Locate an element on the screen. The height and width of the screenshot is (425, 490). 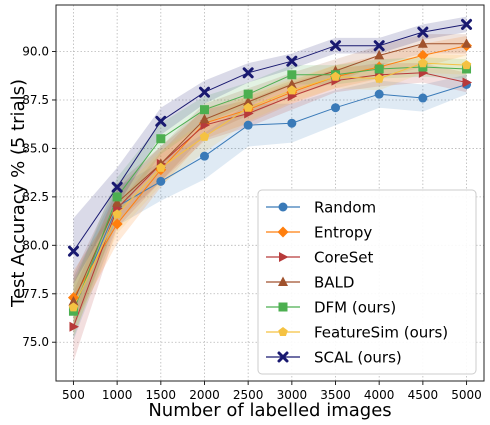
y-tick-label: 77.5 is located at coordinates (35, 294).